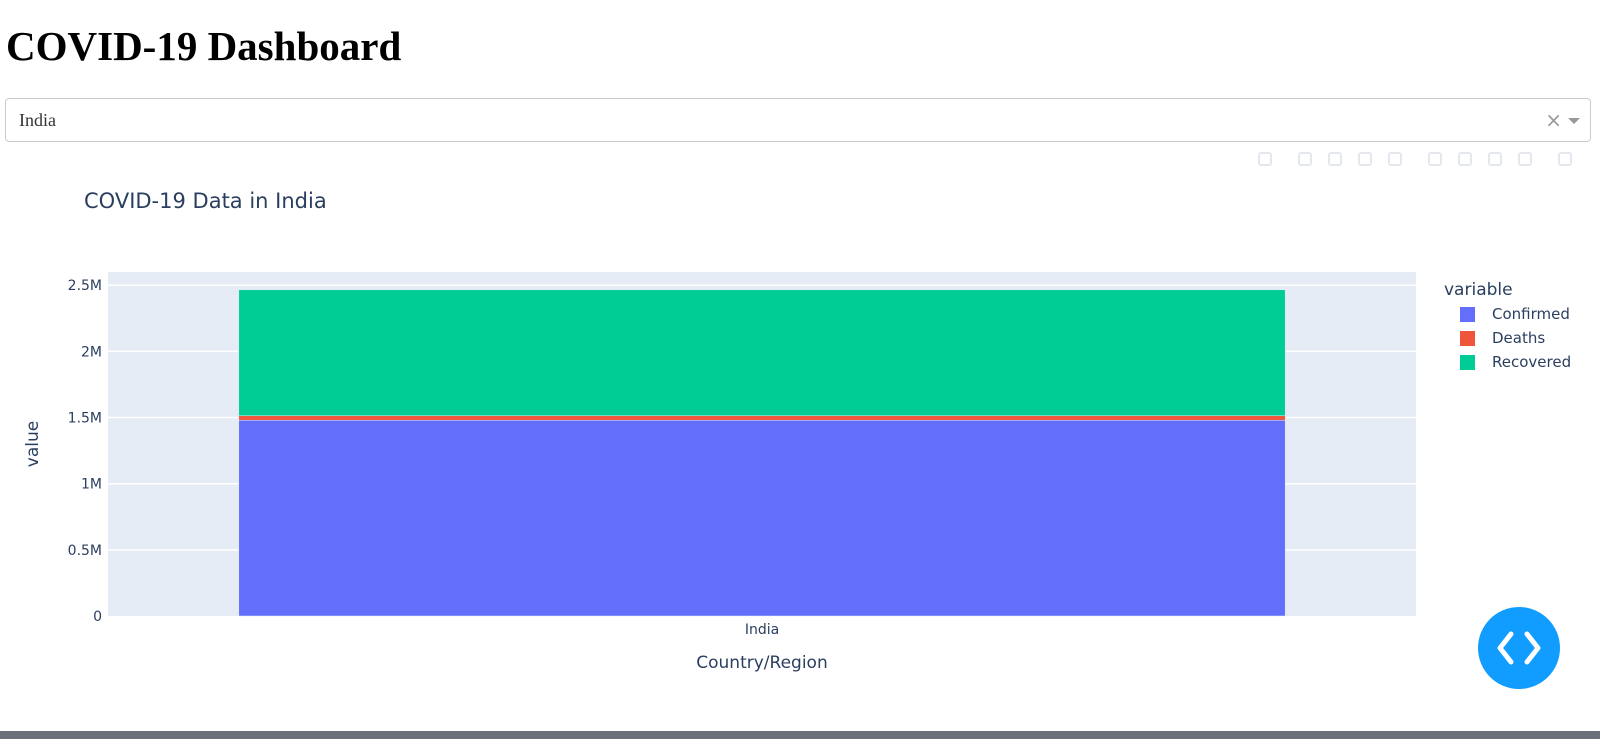  I want to click on clear-icon: ×, so click(1553, 120).